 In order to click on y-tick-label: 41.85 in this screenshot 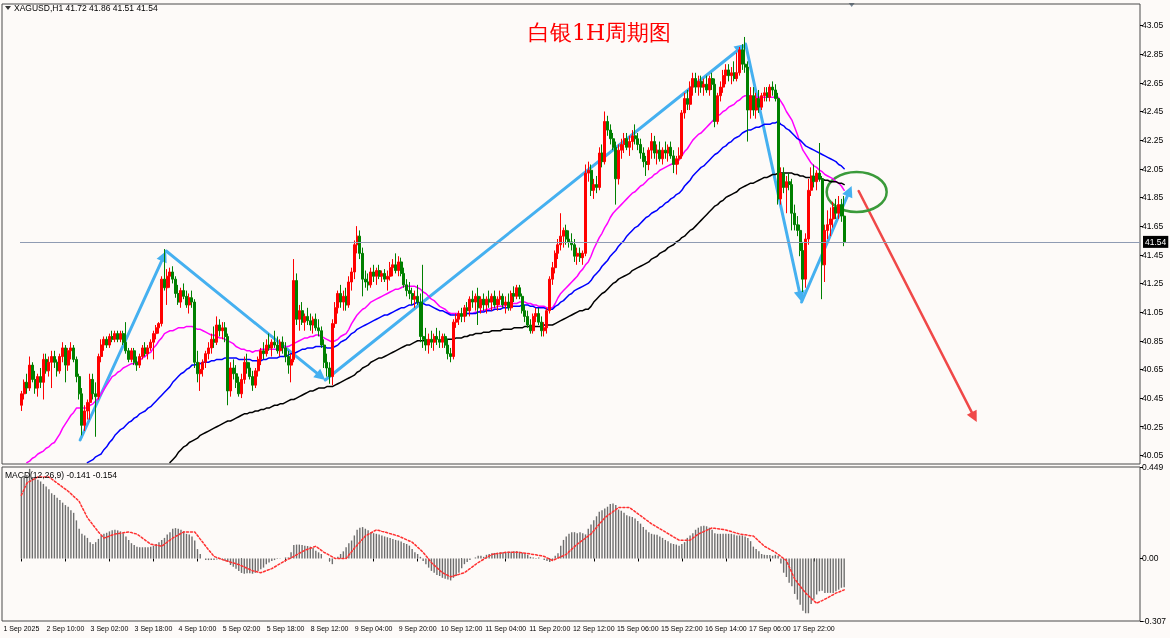, I will do `click(1153, 197)`.